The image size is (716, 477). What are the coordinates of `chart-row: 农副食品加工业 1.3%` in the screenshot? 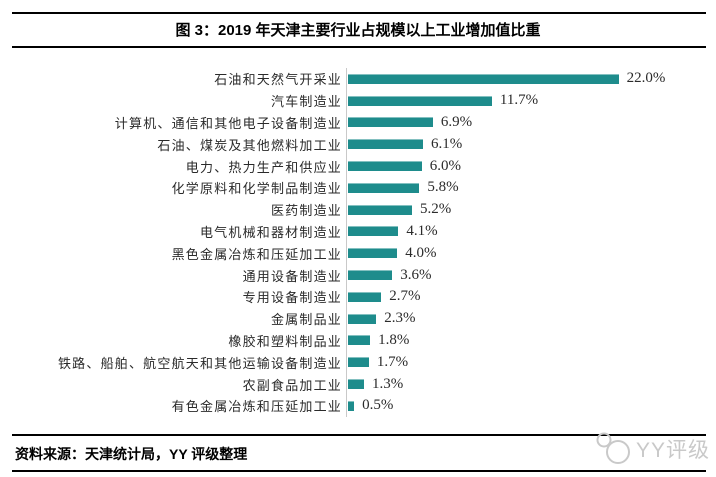 It's located at (358, 384).